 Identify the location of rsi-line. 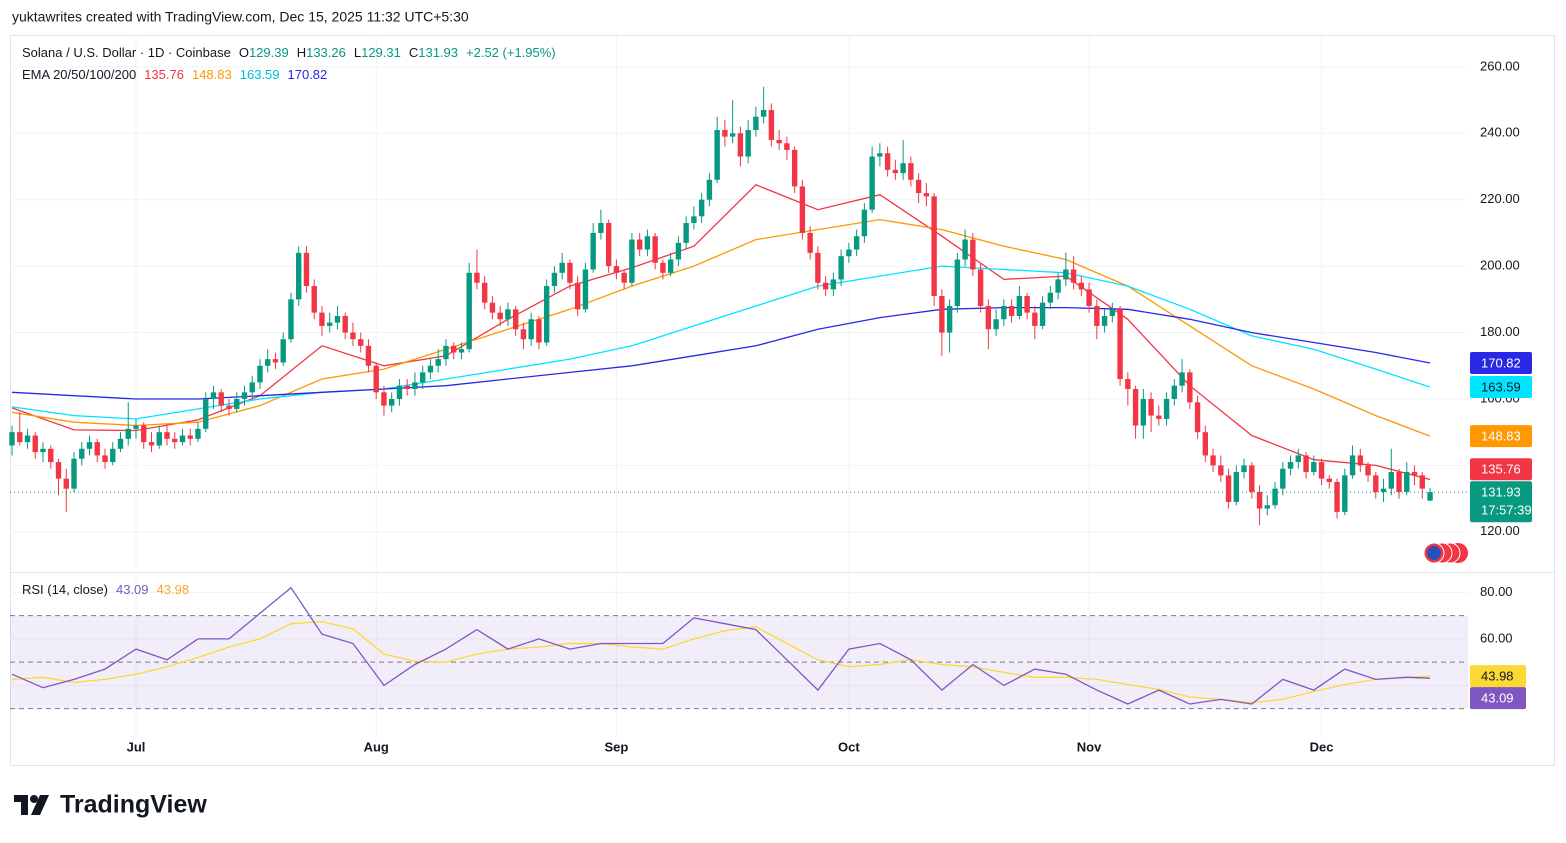
(721, 645).